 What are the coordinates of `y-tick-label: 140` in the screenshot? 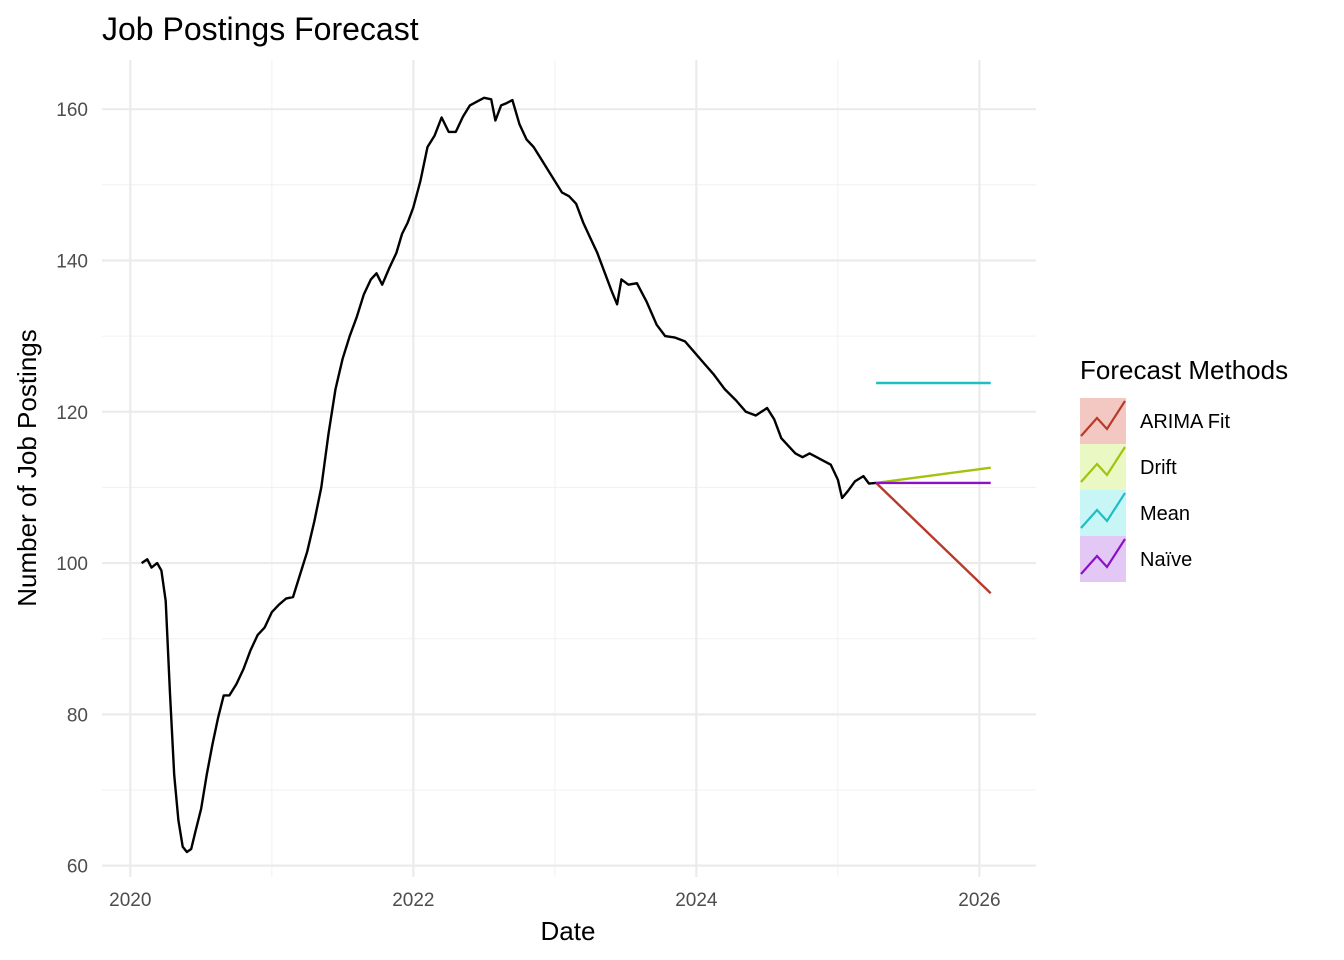 It's located at (72, 261).